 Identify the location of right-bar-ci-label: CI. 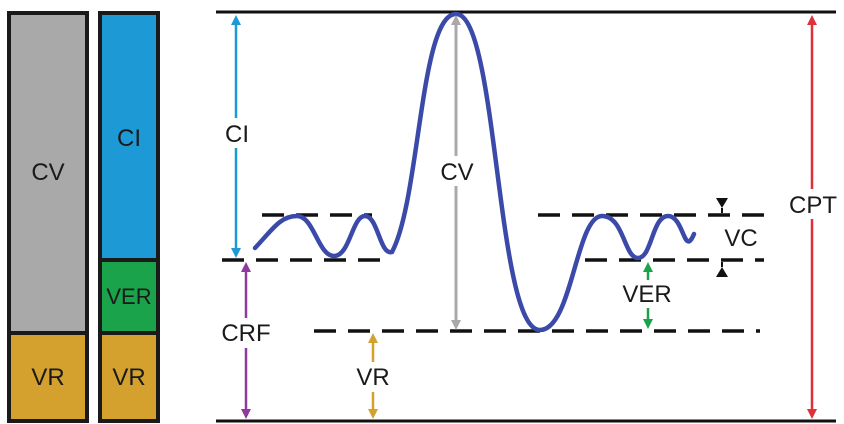
(129, 138).